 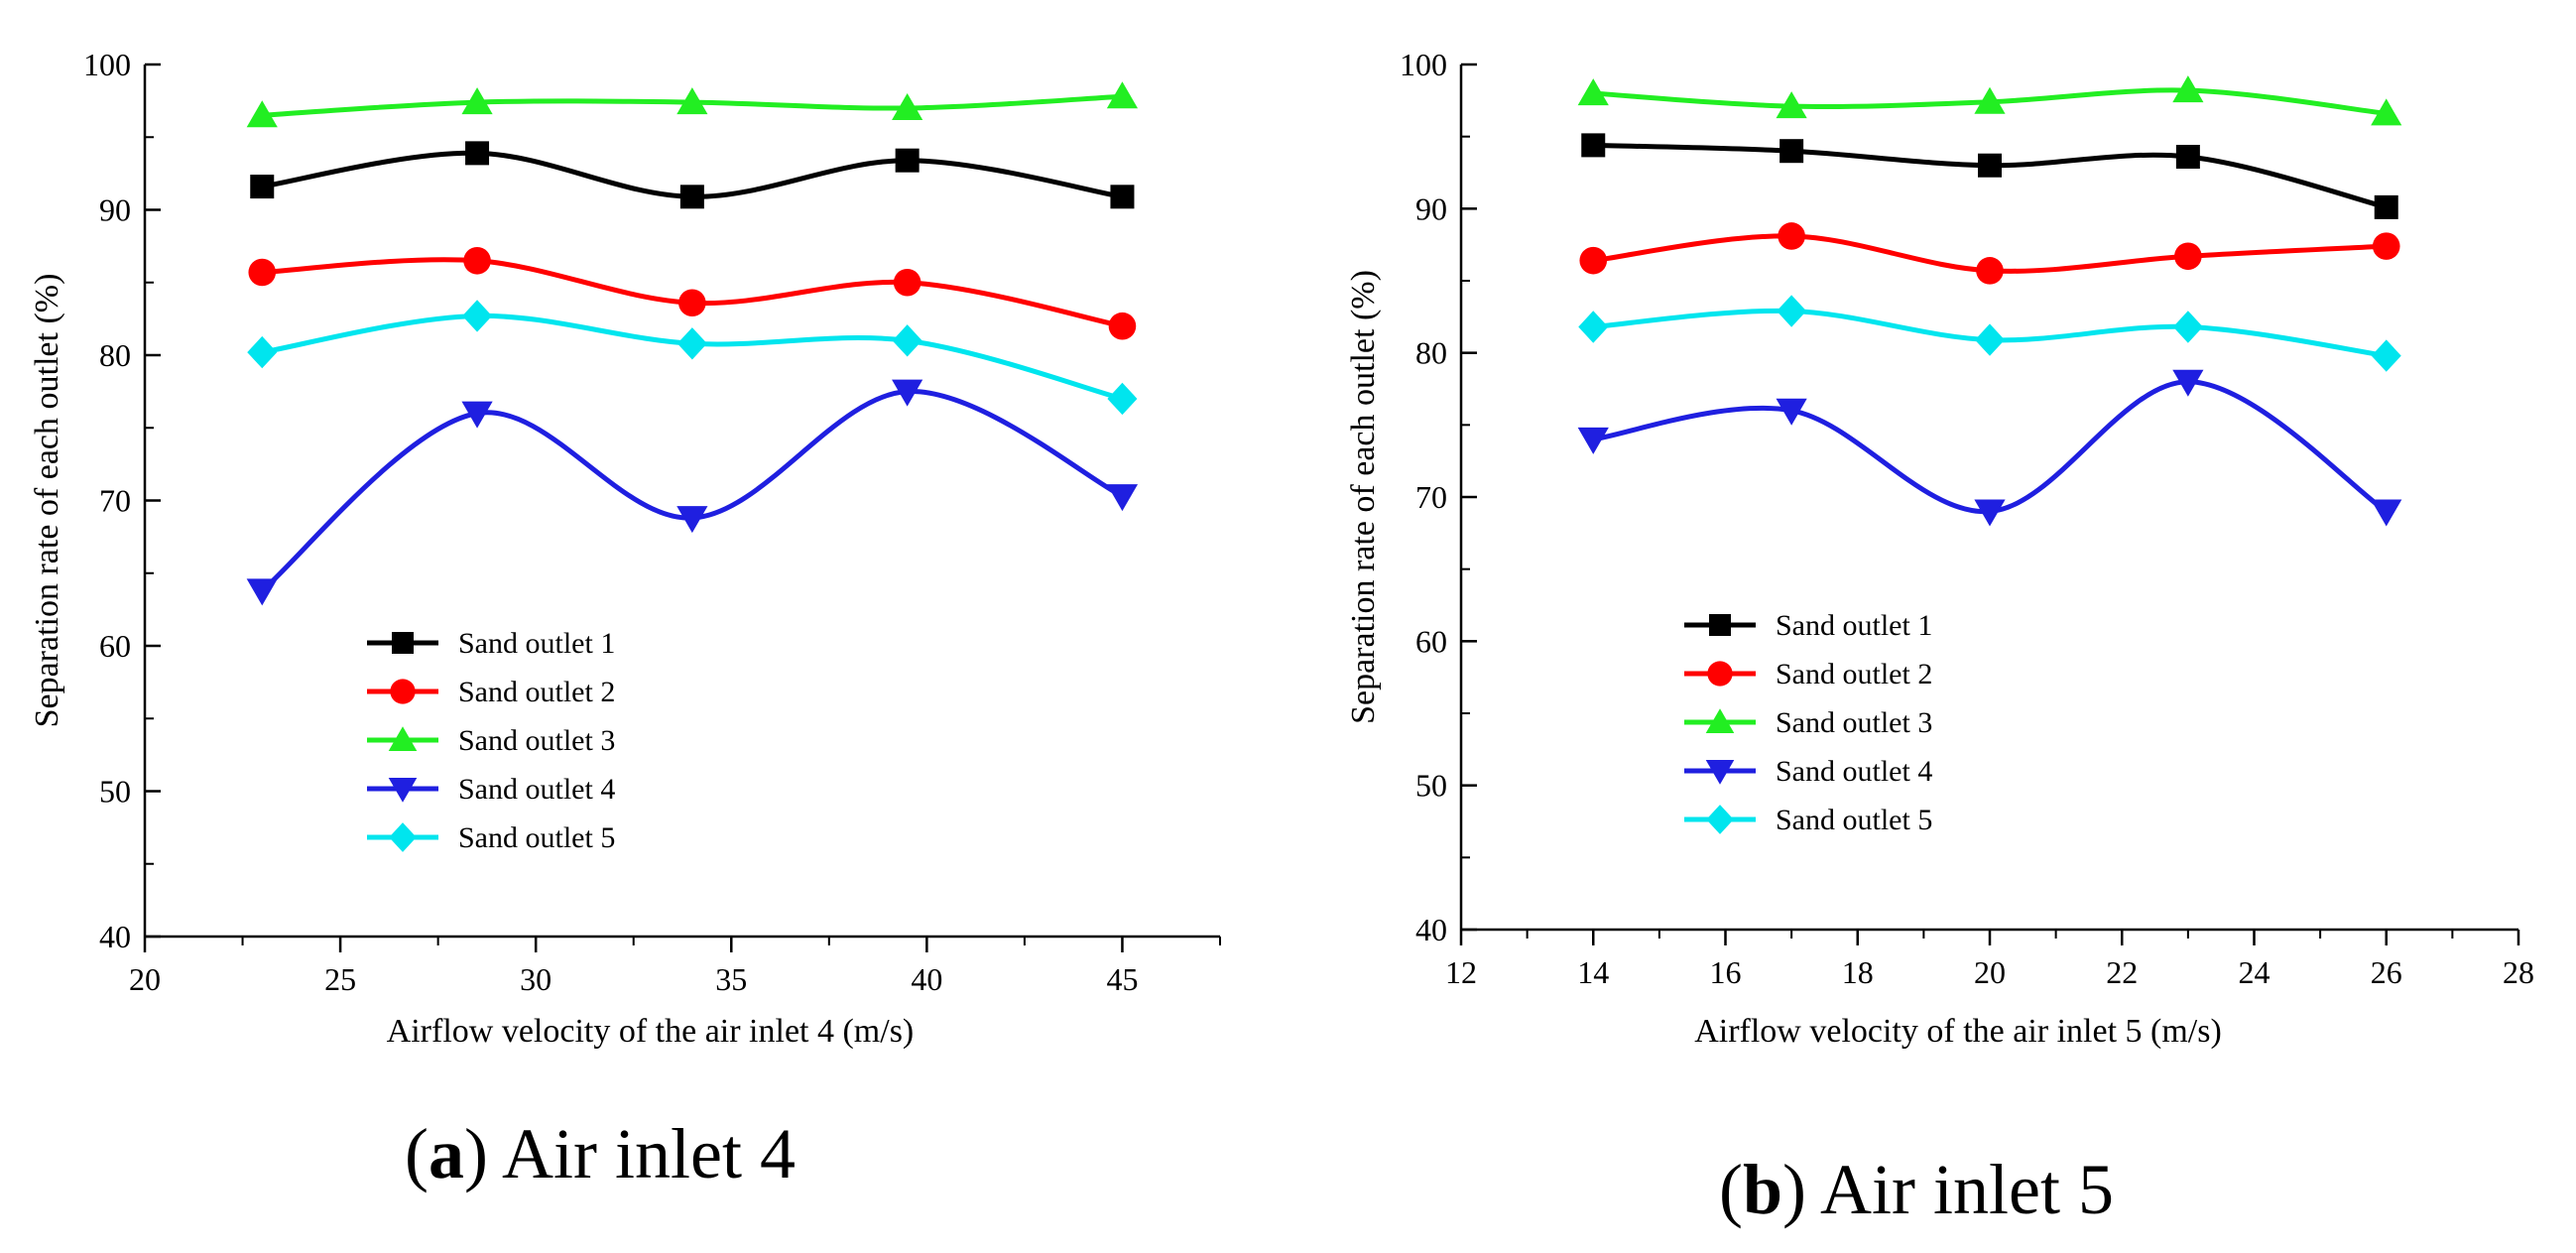 I want to click on chart-1-legend-label: Sand outlet 2, so click(x=536, y=692).